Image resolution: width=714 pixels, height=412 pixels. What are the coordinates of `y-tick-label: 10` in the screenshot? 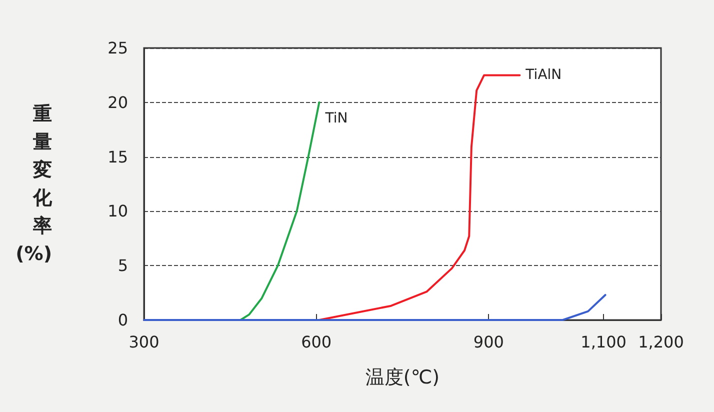 It's located at (118, 211).